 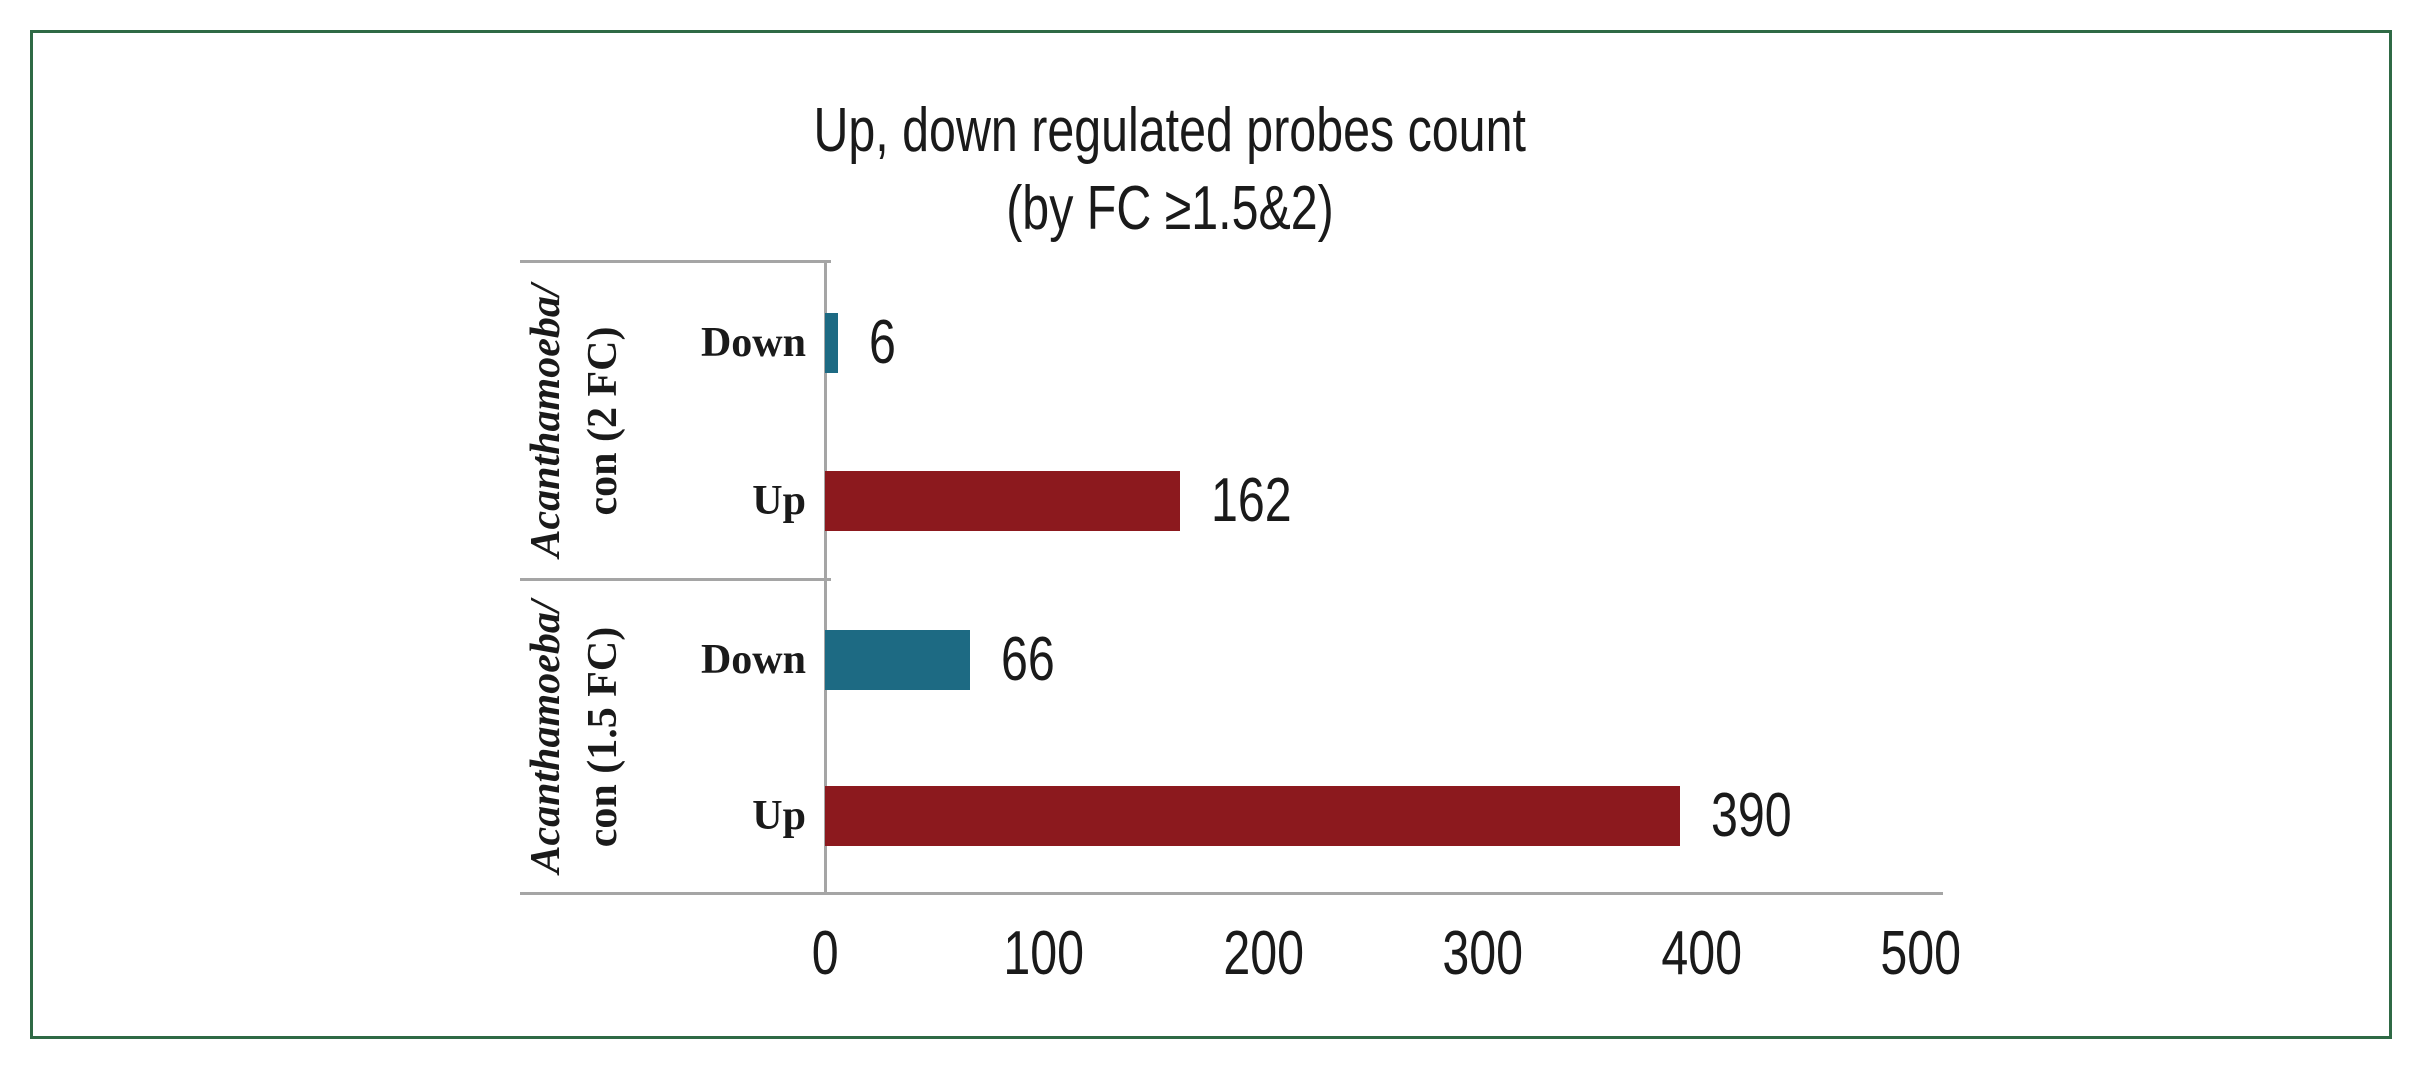 I want to click on chart-title-line2: (by FC ≥1.5&2), so click(x=1170, y=208).